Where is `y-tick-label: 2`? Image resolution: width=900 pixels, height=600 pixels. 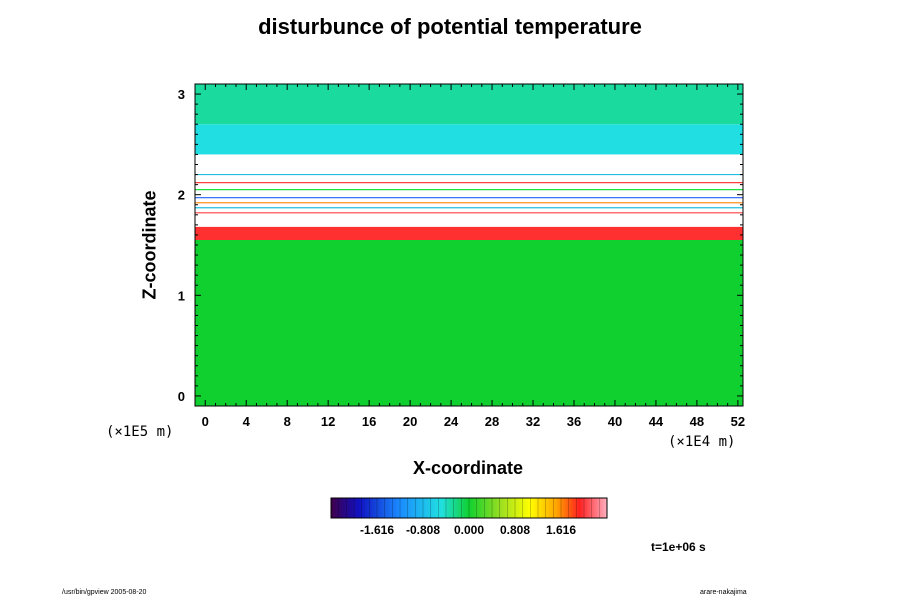
y-tick-label: 2 is located at coordinates (181, 195).